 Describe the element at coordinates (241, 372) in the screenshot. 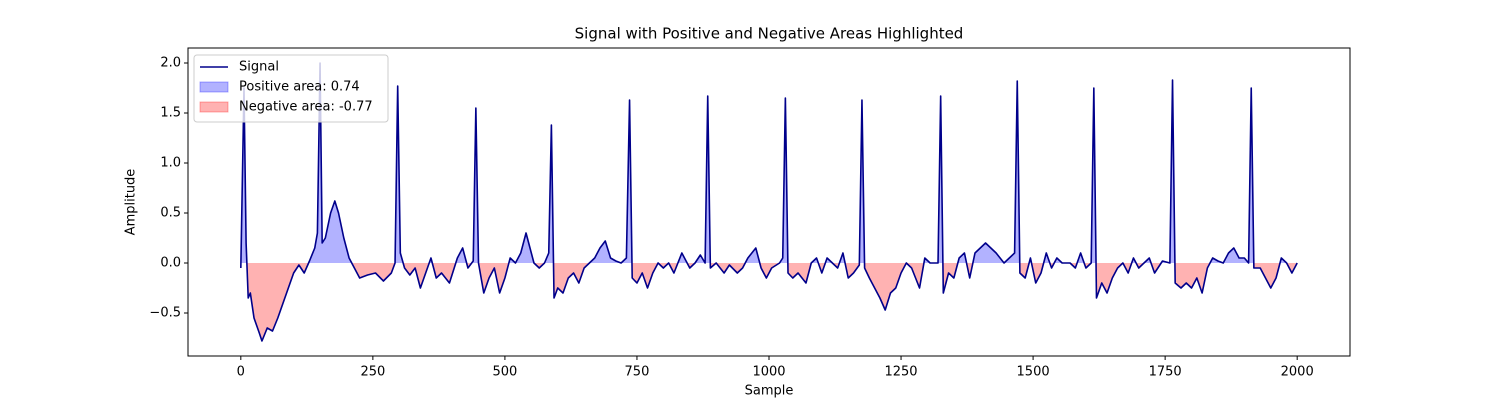

I see `x-tick-label: 0` at that location.